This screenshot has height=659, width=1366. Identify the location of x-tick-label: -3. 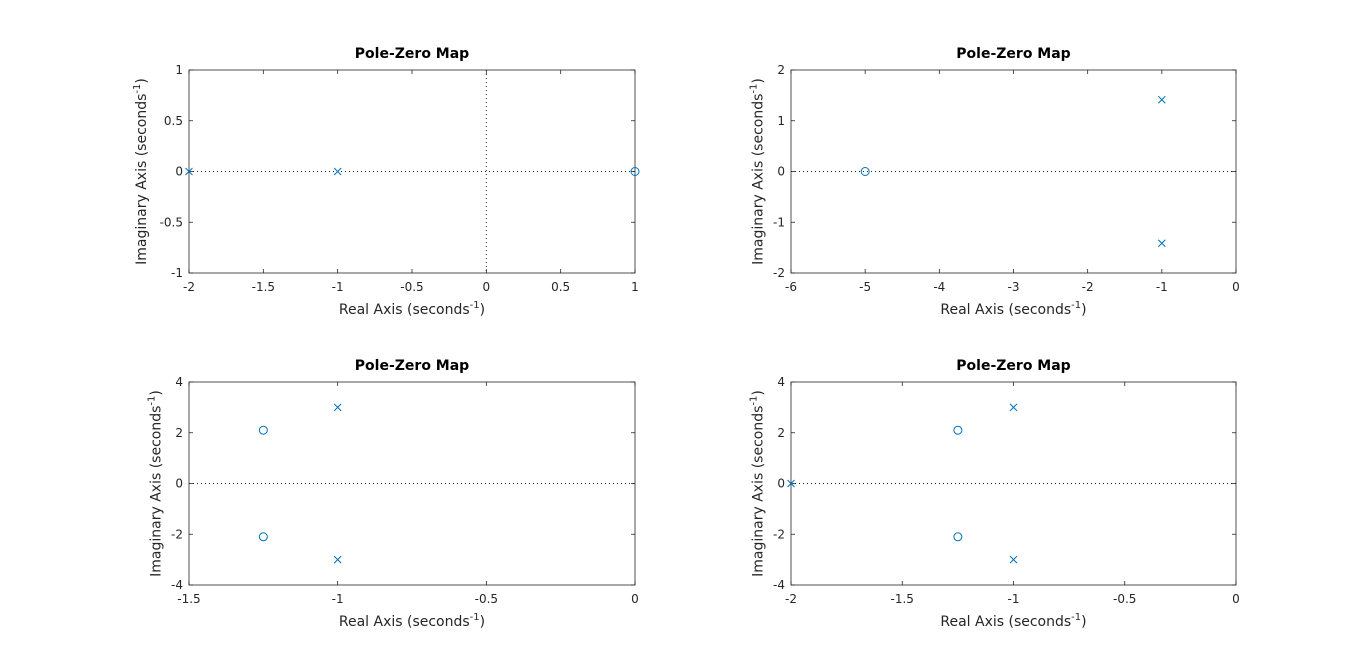
(1014, 287).